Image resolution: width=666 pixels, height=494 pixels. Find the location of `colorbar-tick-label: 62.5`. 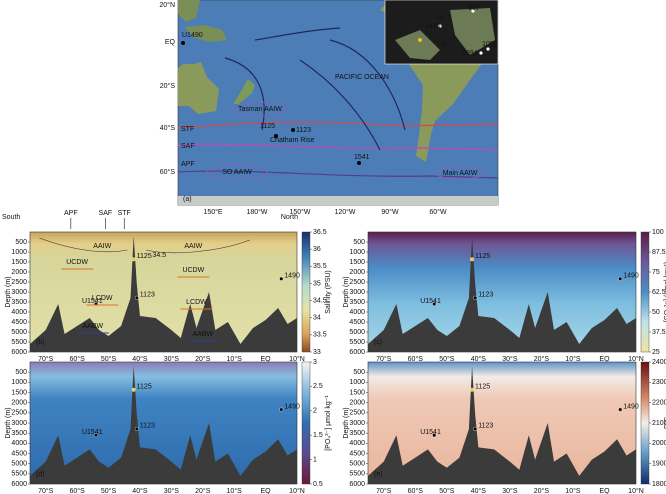

colorbar-tick-label: 62.5 is located at coordinates (659, 292).